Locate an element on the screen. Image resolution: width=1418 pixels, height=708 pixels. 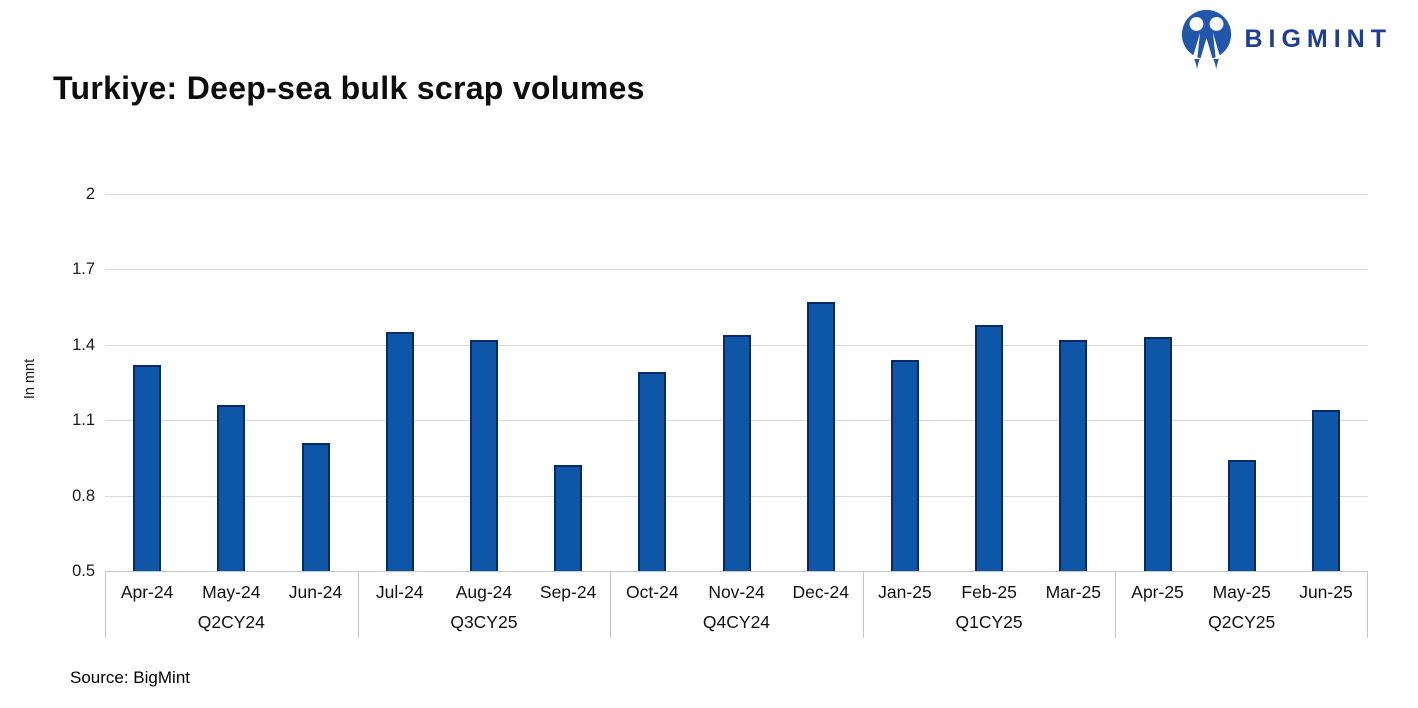
month-label: Apr-25 is located at coordinates (1157, 592).